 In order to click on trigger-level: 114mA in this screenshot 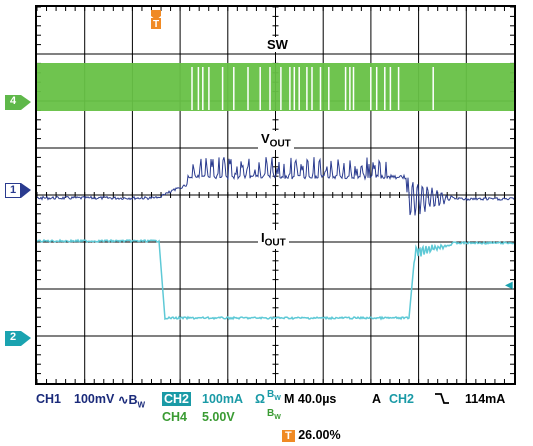, I will do `click(485, 399)`.